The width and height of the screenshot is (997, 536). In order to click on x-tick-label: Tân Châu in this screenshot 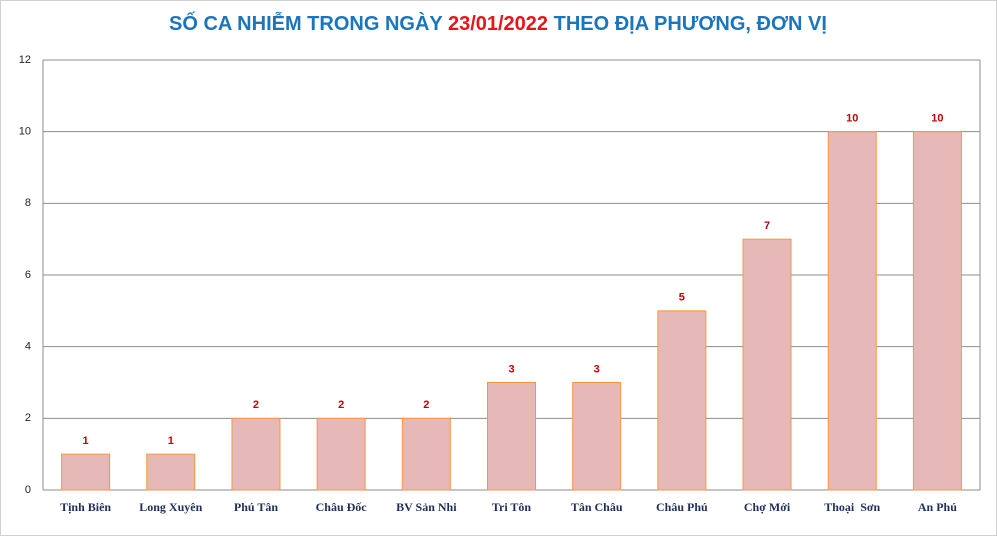, I will do `click(597, 507)`.